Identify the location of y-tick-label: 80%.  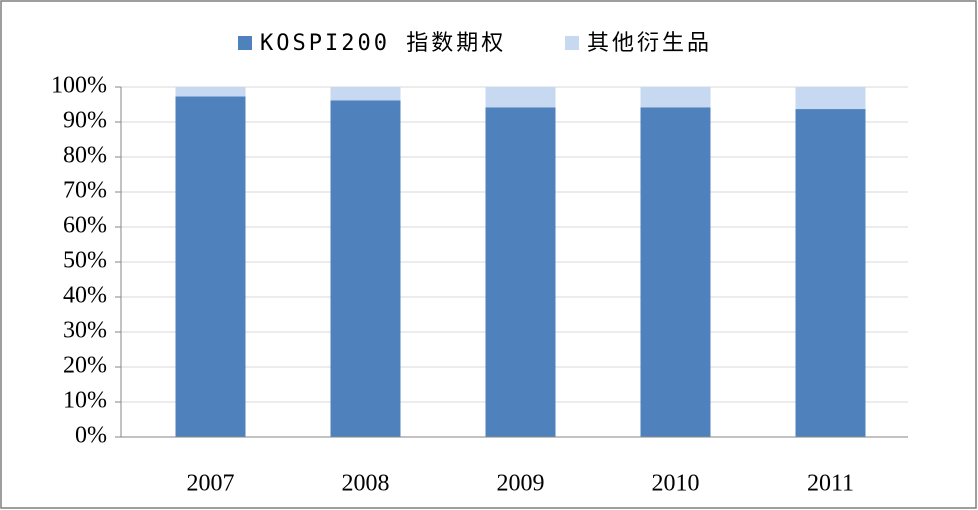
(85, 156).